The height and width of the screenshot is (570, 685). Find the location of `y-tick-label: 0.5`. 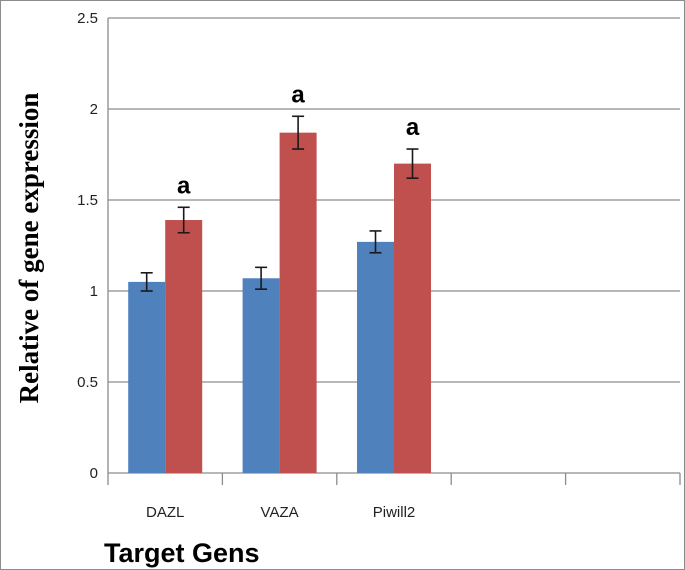

y-tick-label: 0.5 is located at coordinates (87, 382).